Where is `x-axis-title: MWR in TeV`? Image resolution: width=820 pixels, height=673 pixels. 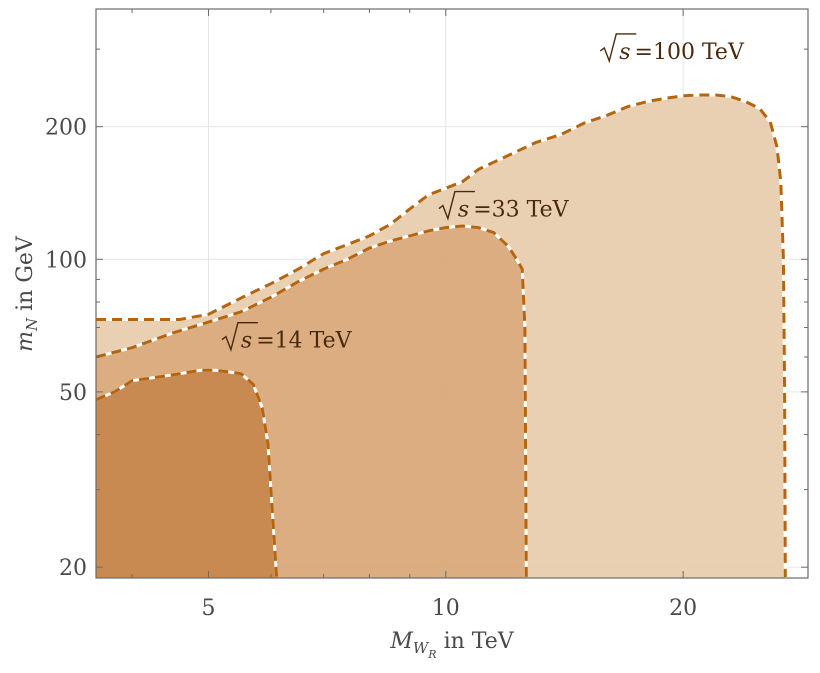
x-axis-title: MWR in TeV is located at coordinates (451, 645).